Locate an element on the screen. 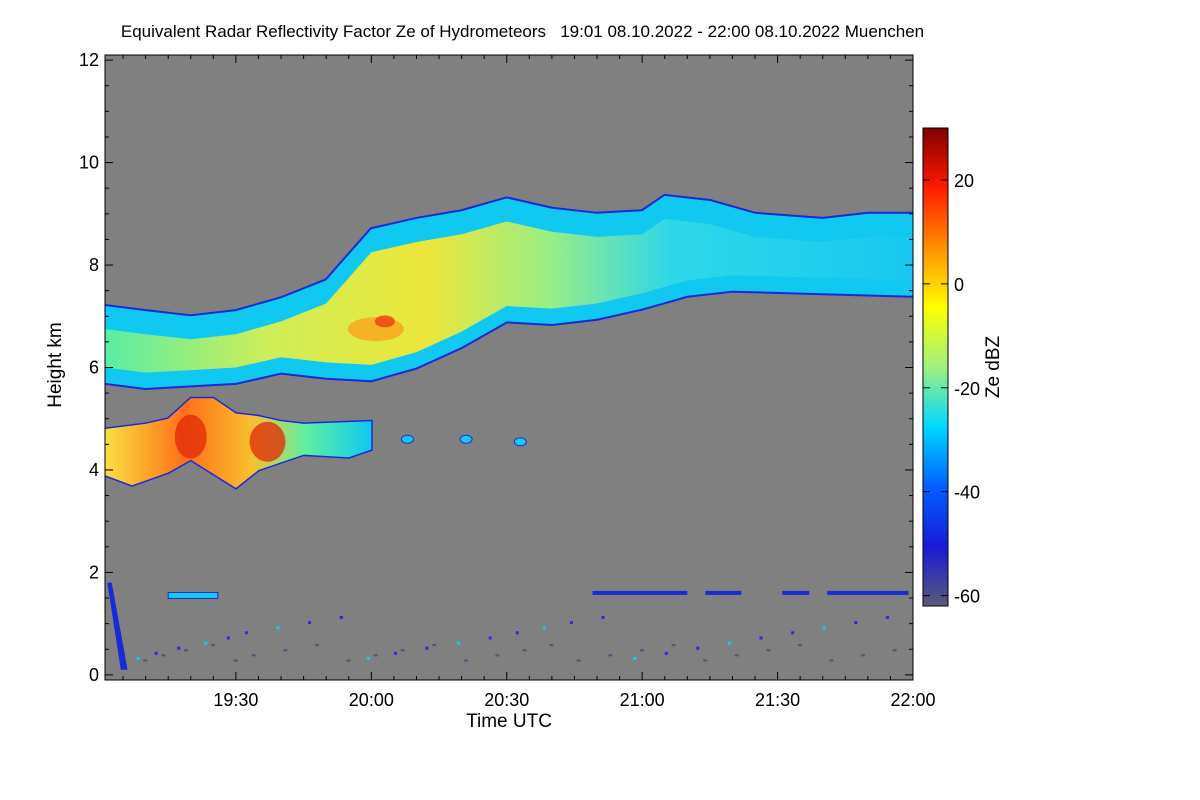  y-tick-label: 6 is located at coordinates (94, 368).